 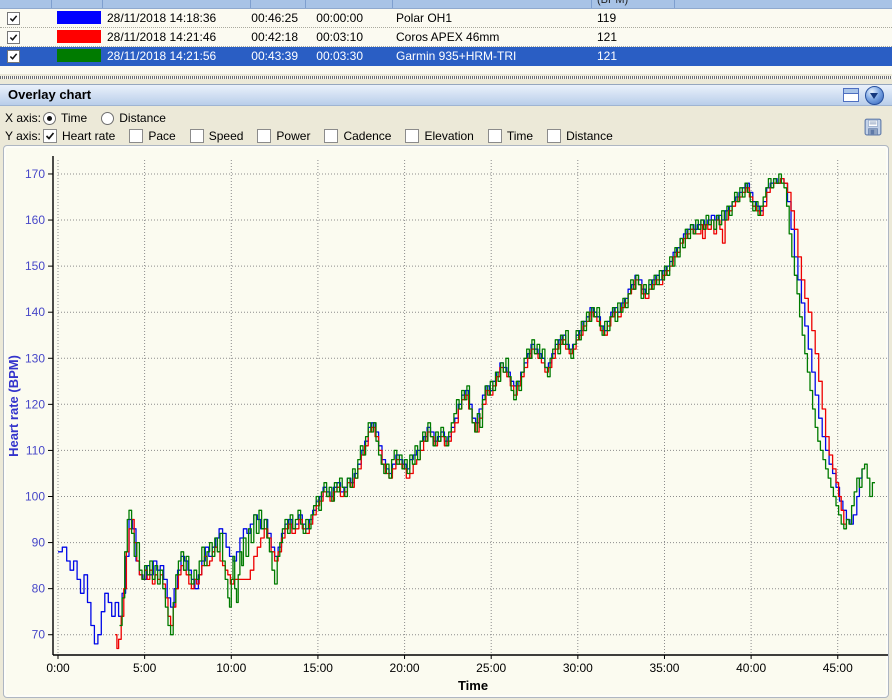 I want to click on distance-radio, so click(x=108, y=118).